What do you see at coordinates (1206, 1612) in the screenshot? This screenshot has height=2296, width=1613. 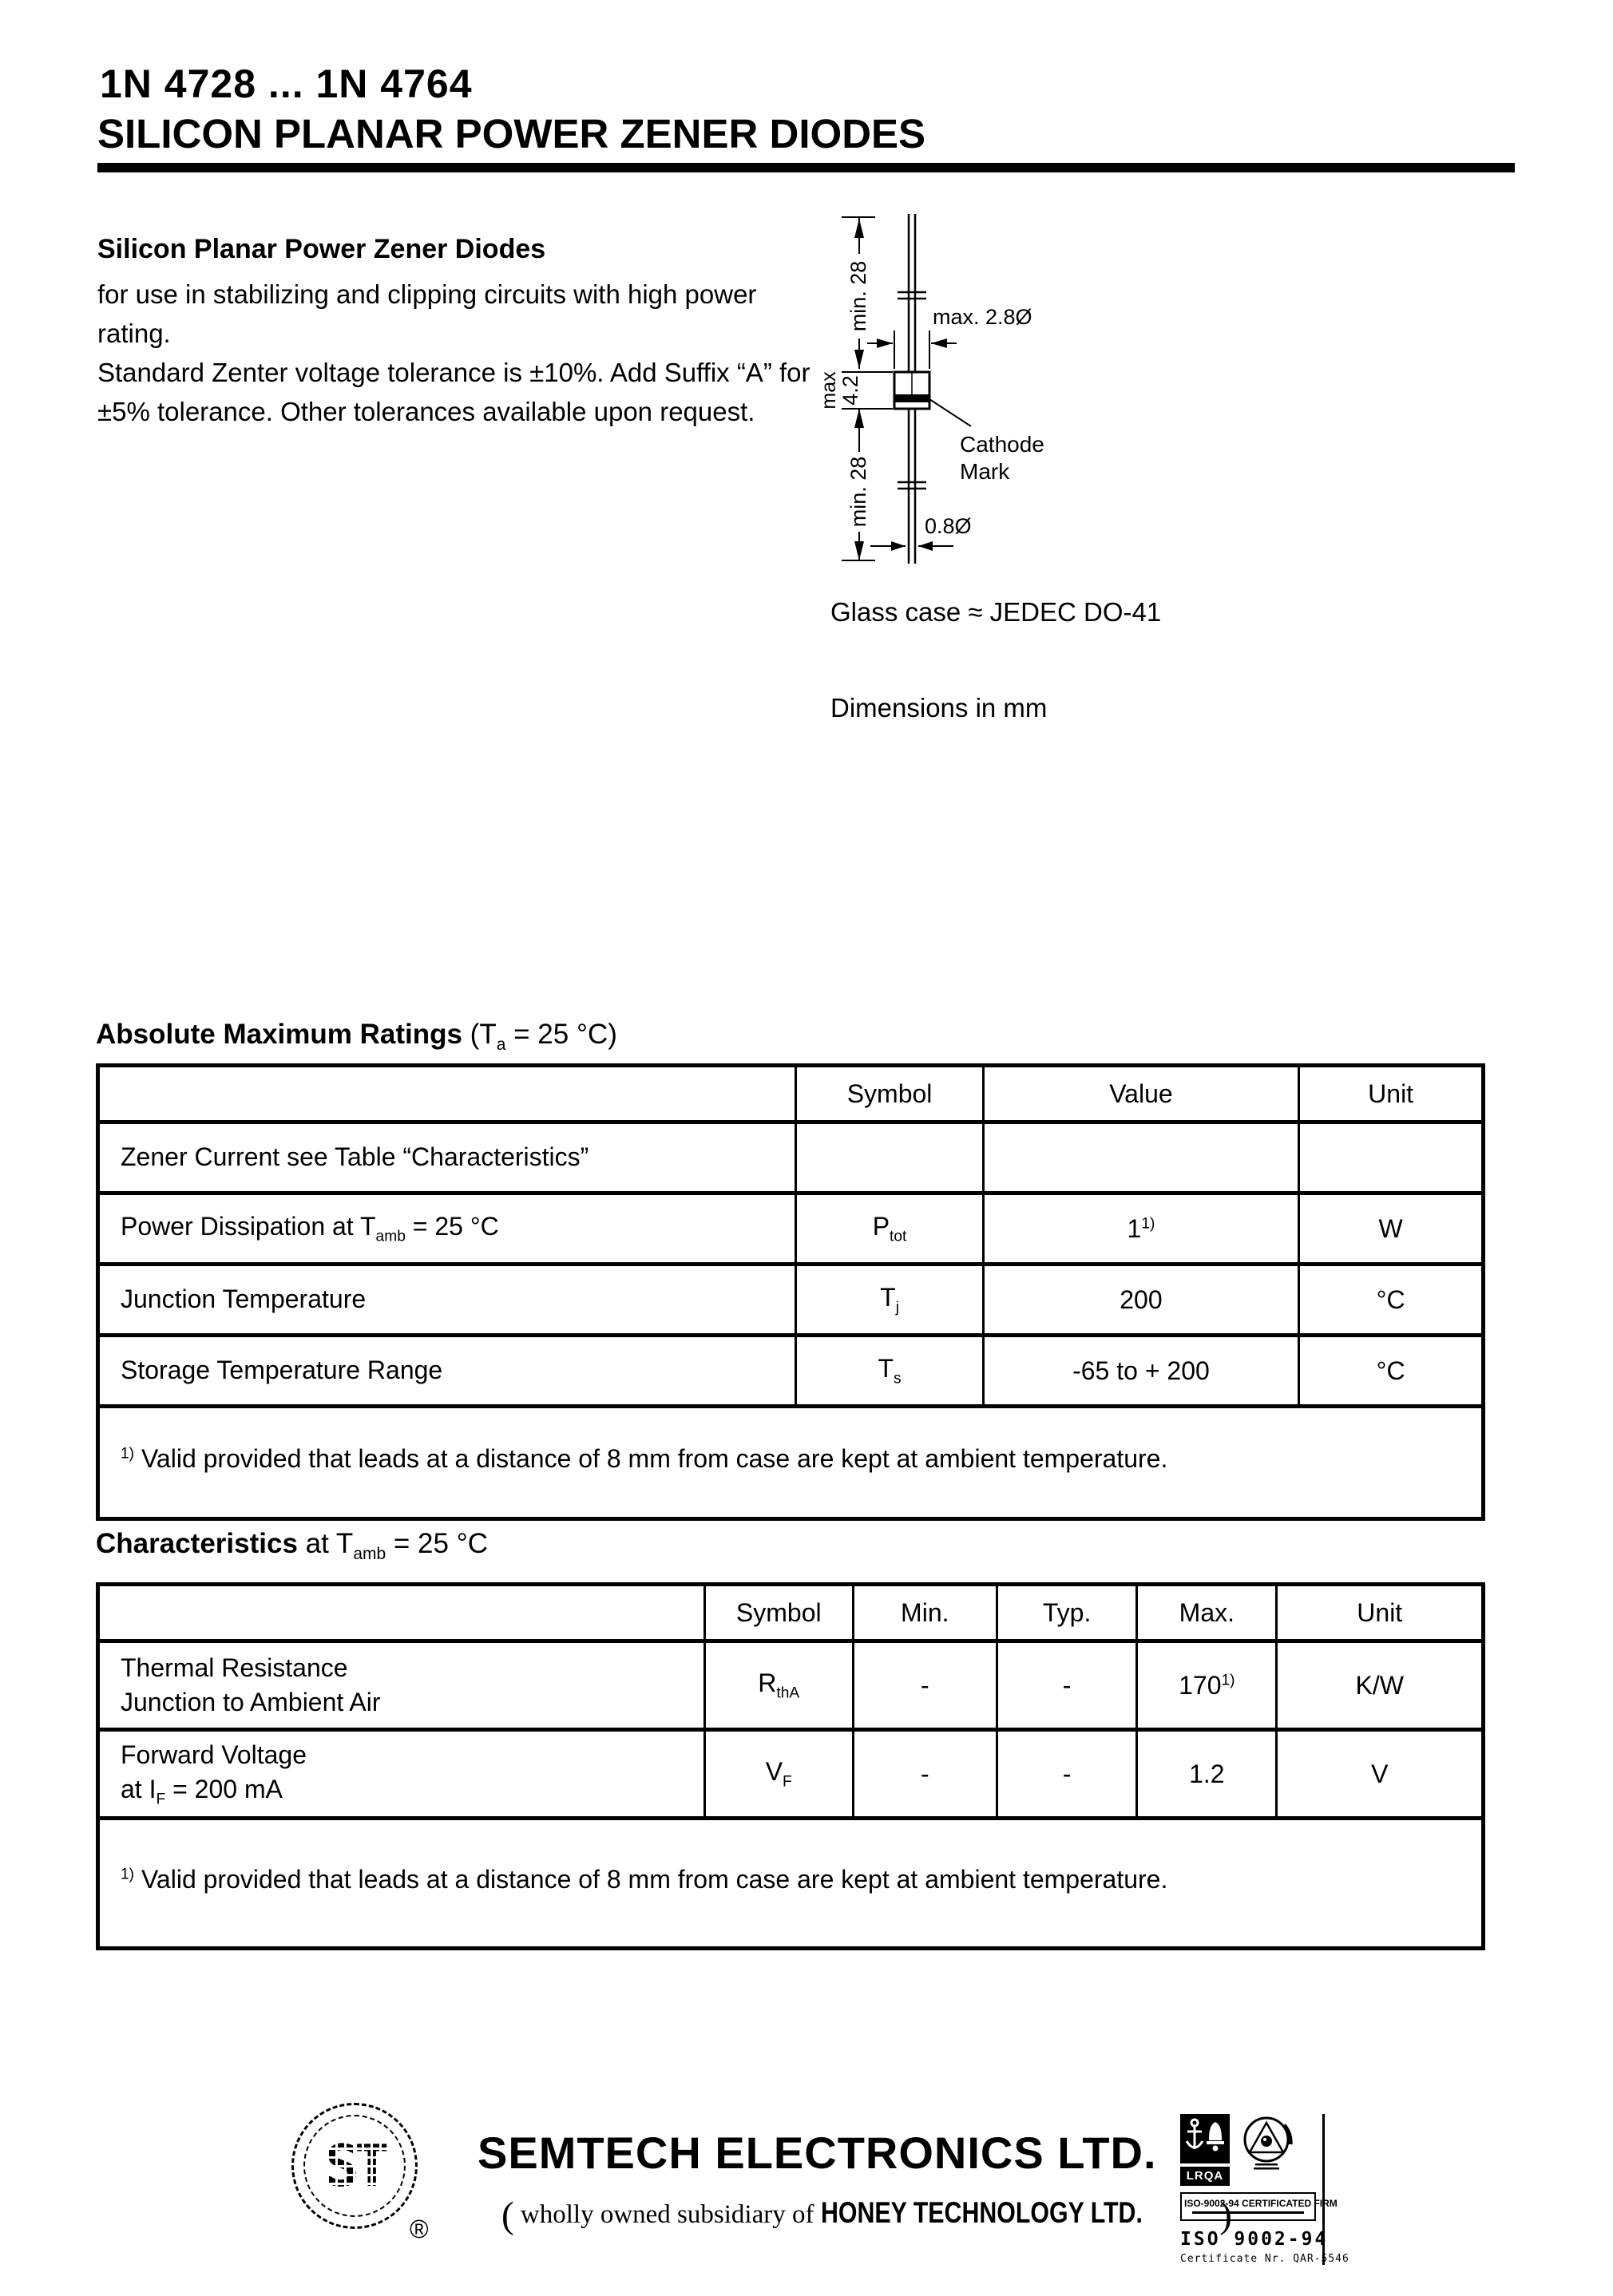 I see `column-header: Max.` at bounding box center [1206, 1612].